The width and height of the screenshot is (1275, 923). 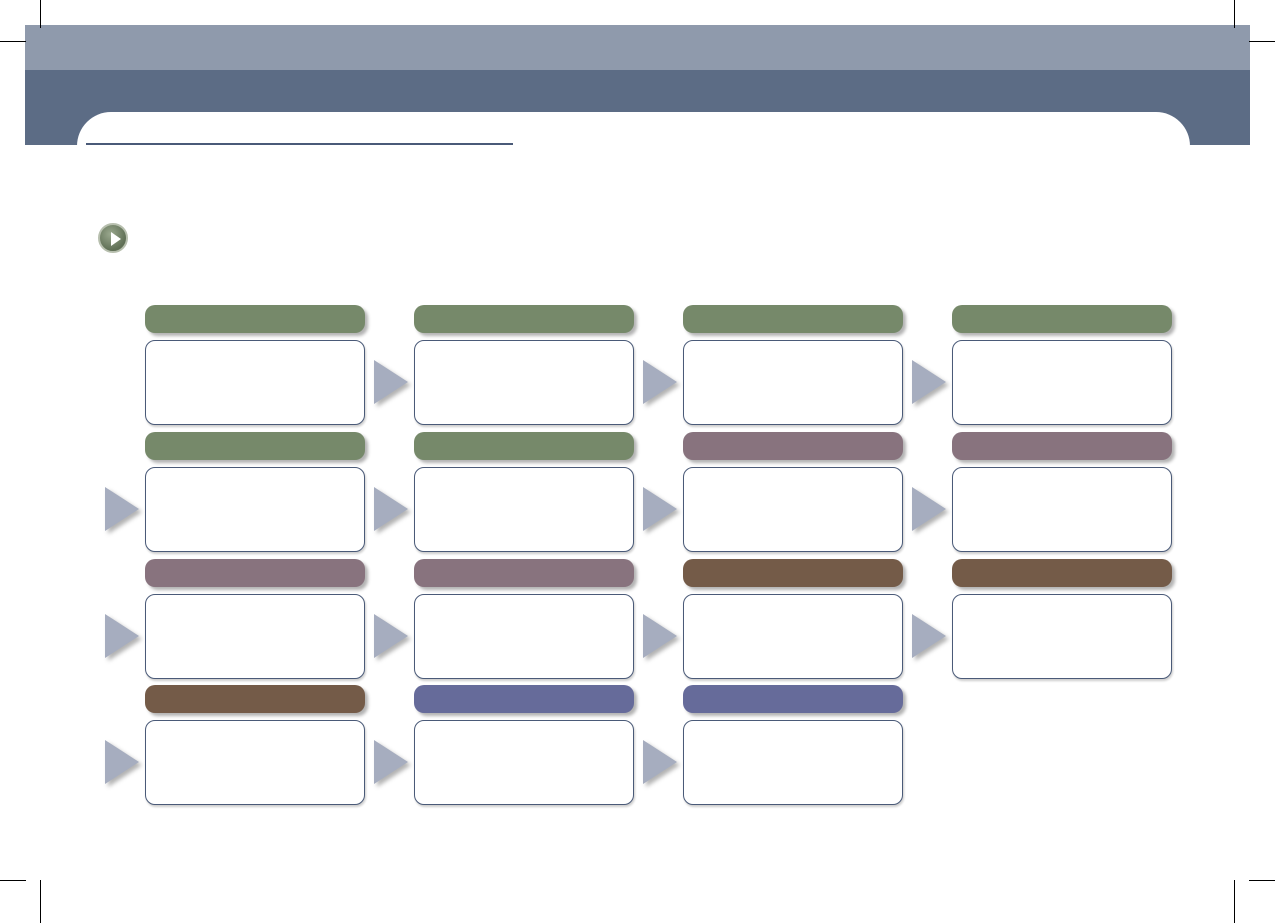 What do you see at coordinates (113, 238) in the screenshot?
I see `play-circle-icon` at bounding box center [113, 238].